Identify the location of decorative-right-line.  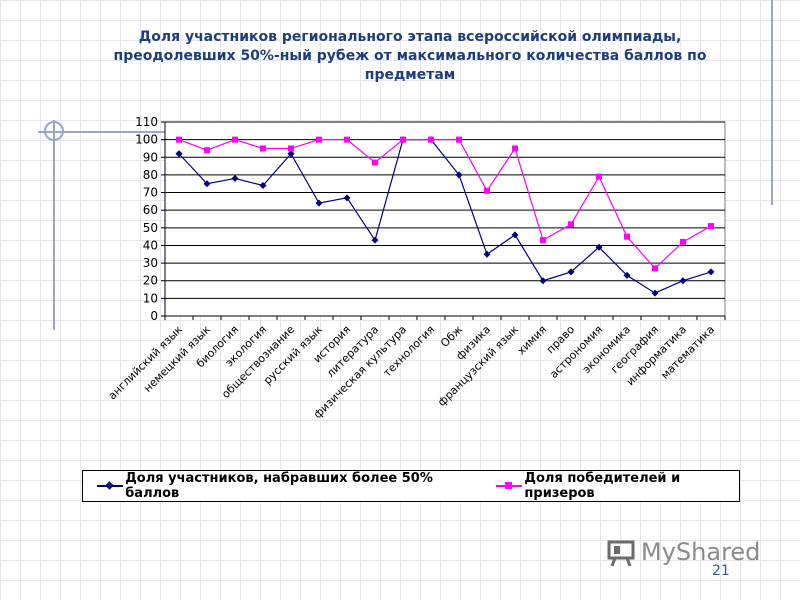
(772, 102).